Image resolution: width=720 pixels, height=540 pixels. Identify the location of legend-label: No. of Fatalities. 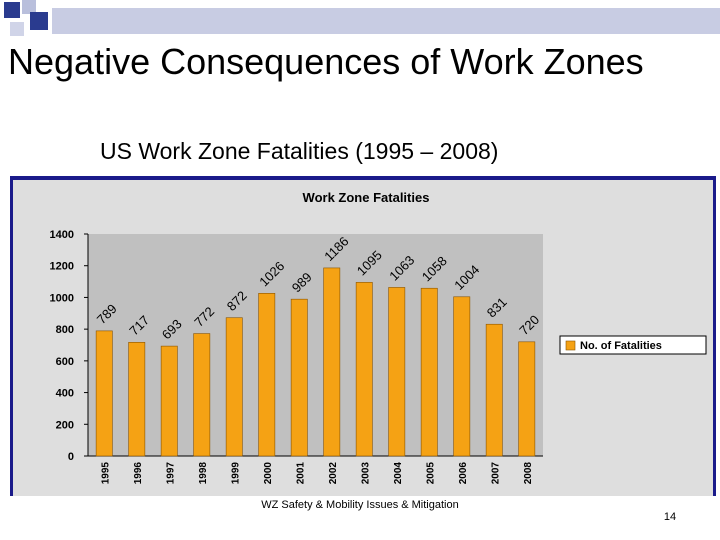
(621, 346).